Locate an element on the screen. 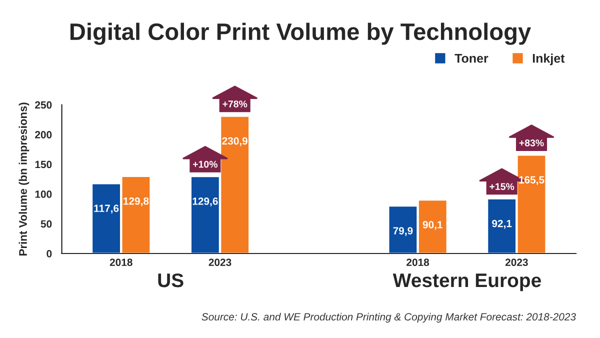  chart-title: Digital Color Print Volume by Technology is located at coordinates (300, 33).